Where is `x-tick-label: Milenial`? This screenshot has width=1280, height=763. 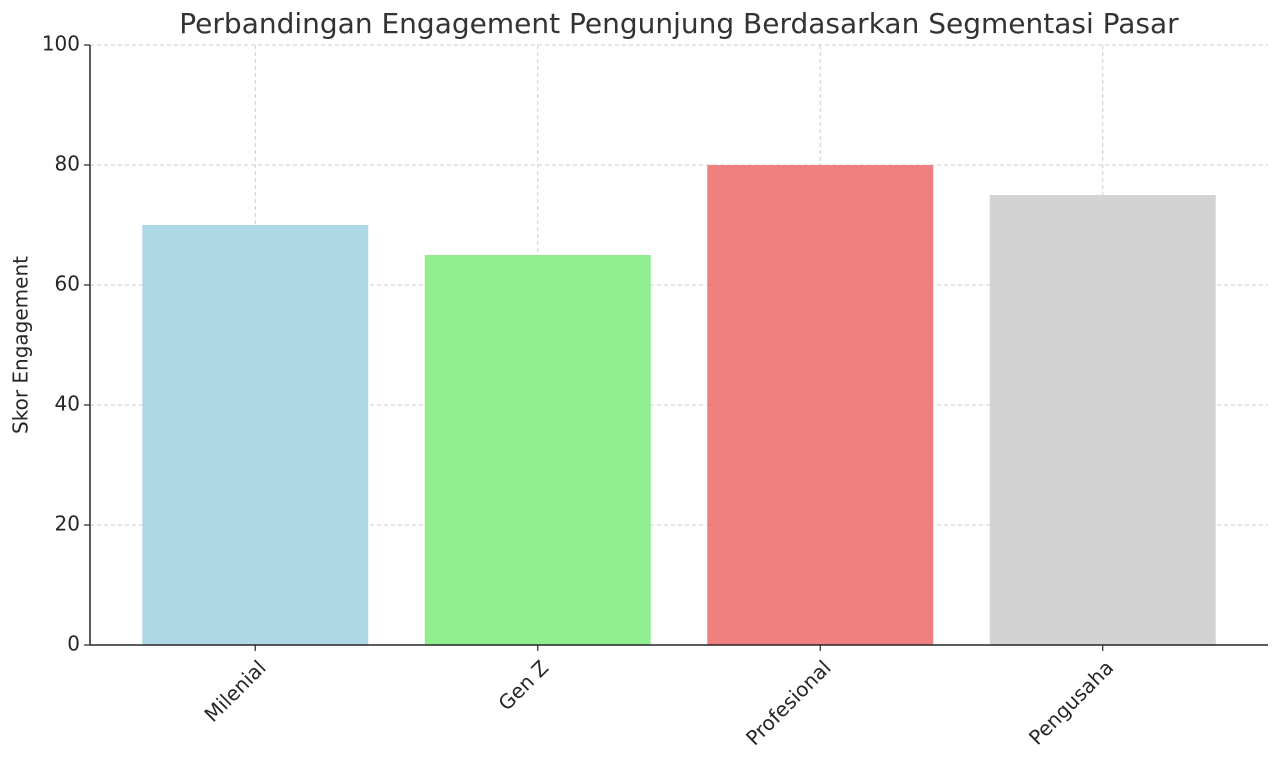
x-tick-label: Milenial is located at coordinates (234, 690).